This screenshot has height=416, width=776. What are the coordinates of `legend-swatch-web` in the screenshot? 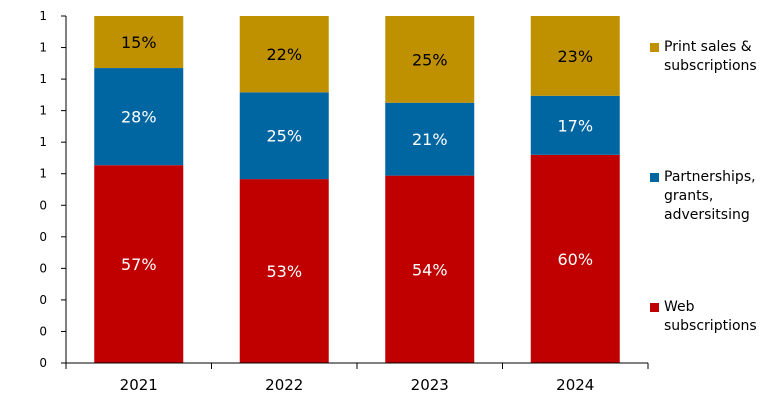 It's located at (654, 307).